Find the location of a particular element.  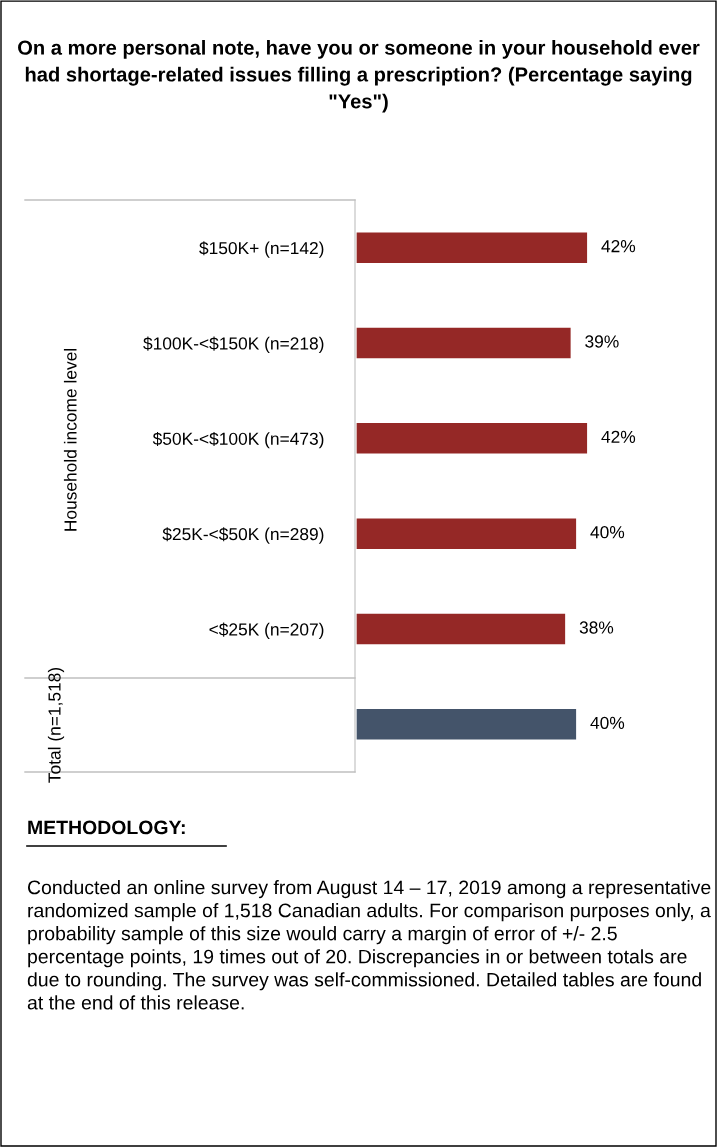

text: Household income level is located at coordinates (70, 439).